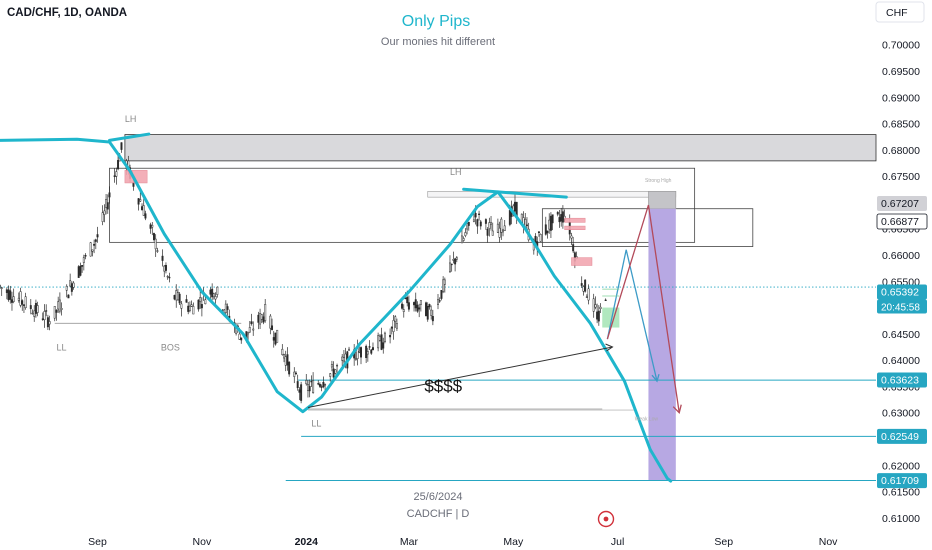 The image size is (932, 550). I want to click on price-label: 0.66877, so click(902, 221).